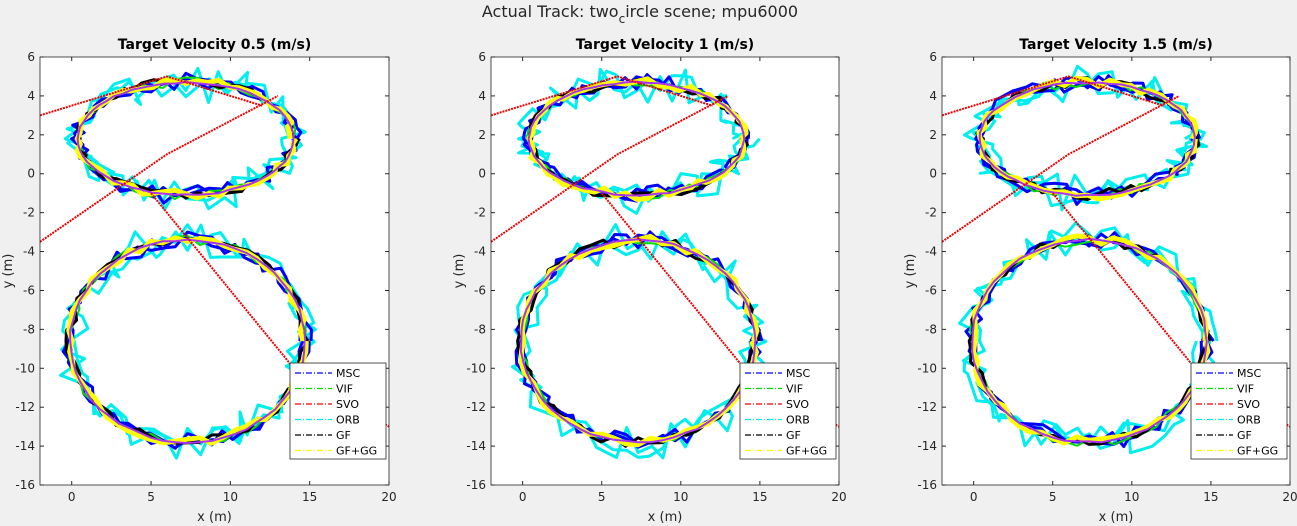 Image resolution: width=1297 pixels, height=526 pixels. What do you see at coordinates (214, 45) in the screenshot?
I see `panel-title: Target Velocity 0.5 (m/s)` at bounding box center [214, 45].